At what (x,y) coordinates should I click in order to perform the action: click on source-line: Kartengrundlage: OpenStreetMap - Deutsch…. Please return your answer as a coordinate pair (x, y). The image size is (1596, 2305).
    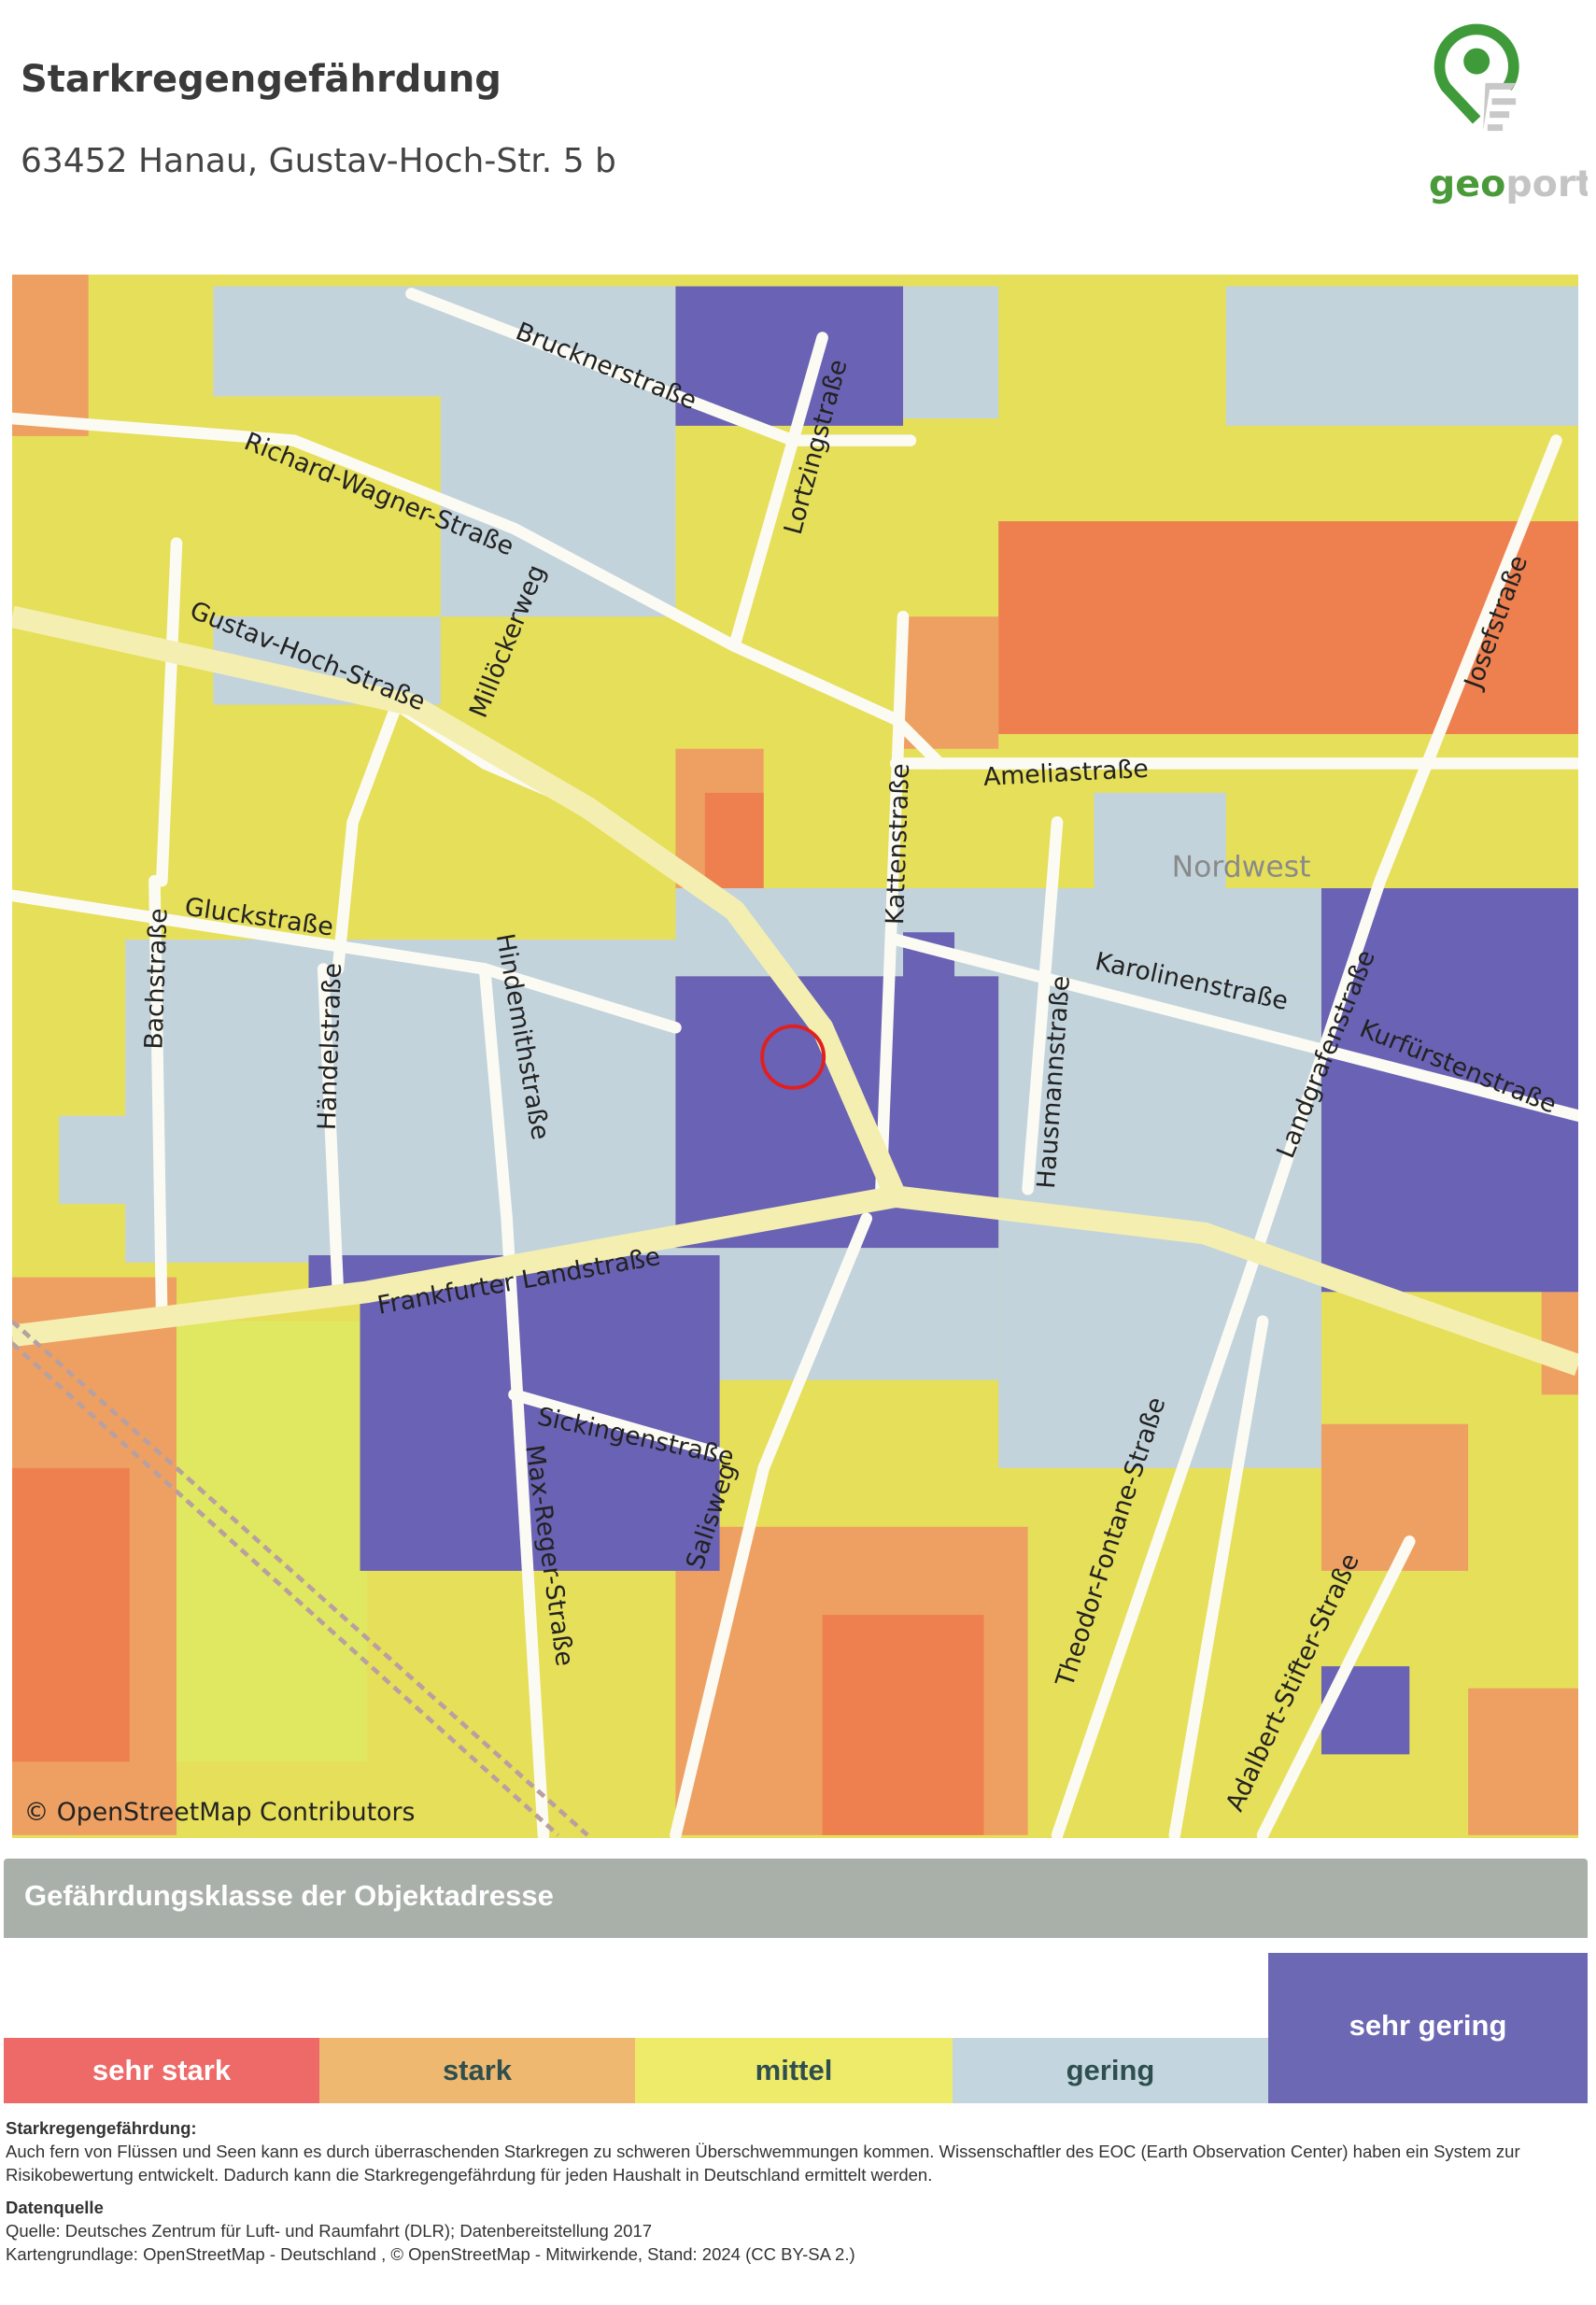
    Looking at the image, I should click on (430, 2254).